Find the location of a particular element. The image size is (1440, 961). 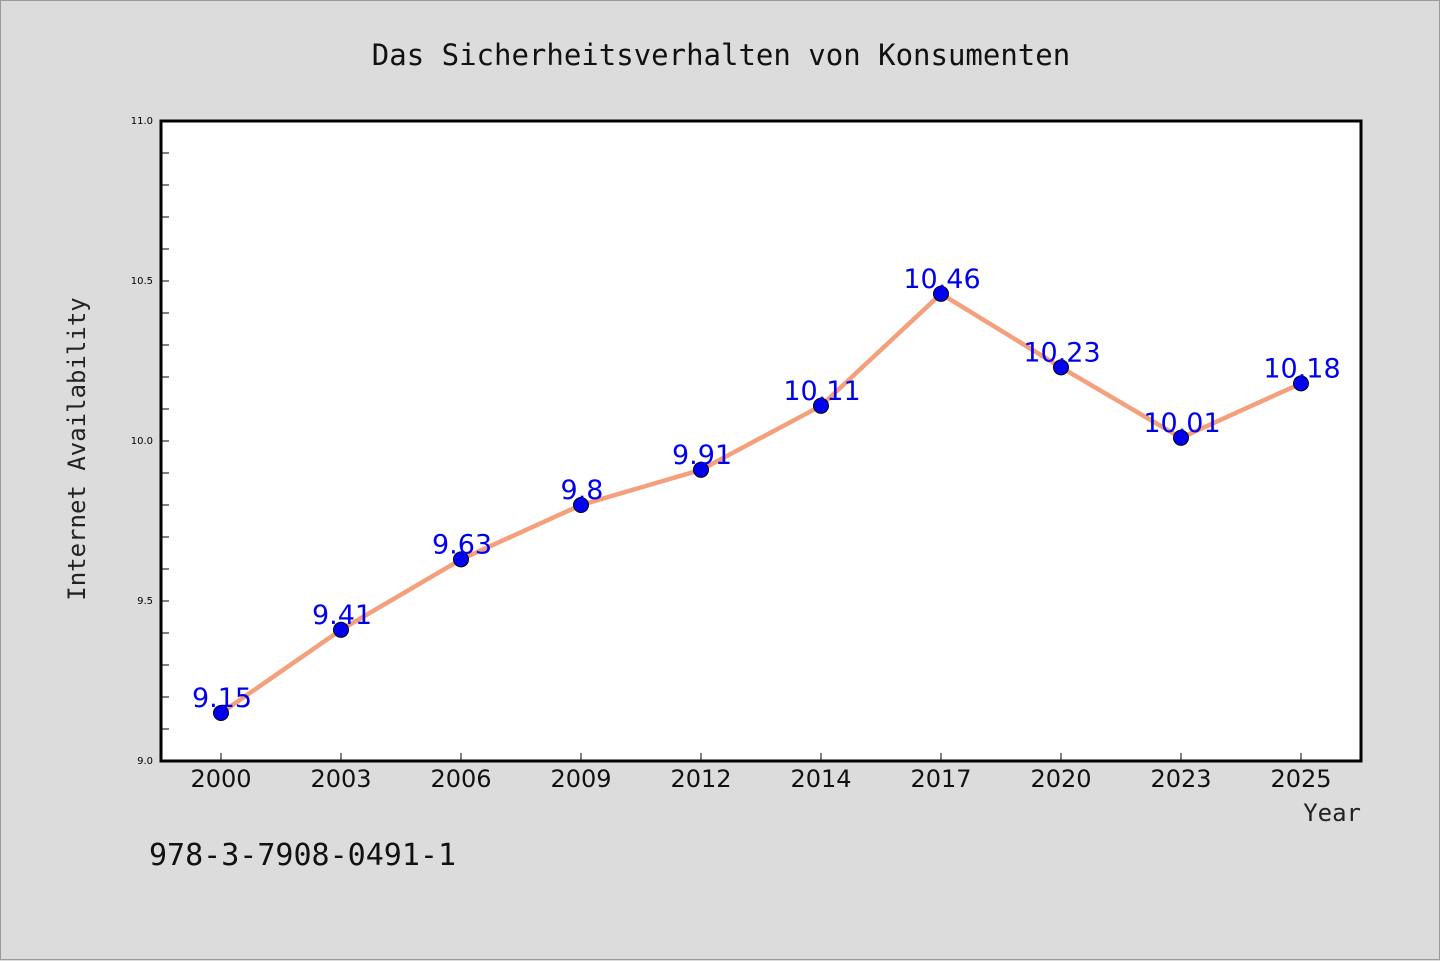

data-label: 9.15 is located at coordinates (222, 698).